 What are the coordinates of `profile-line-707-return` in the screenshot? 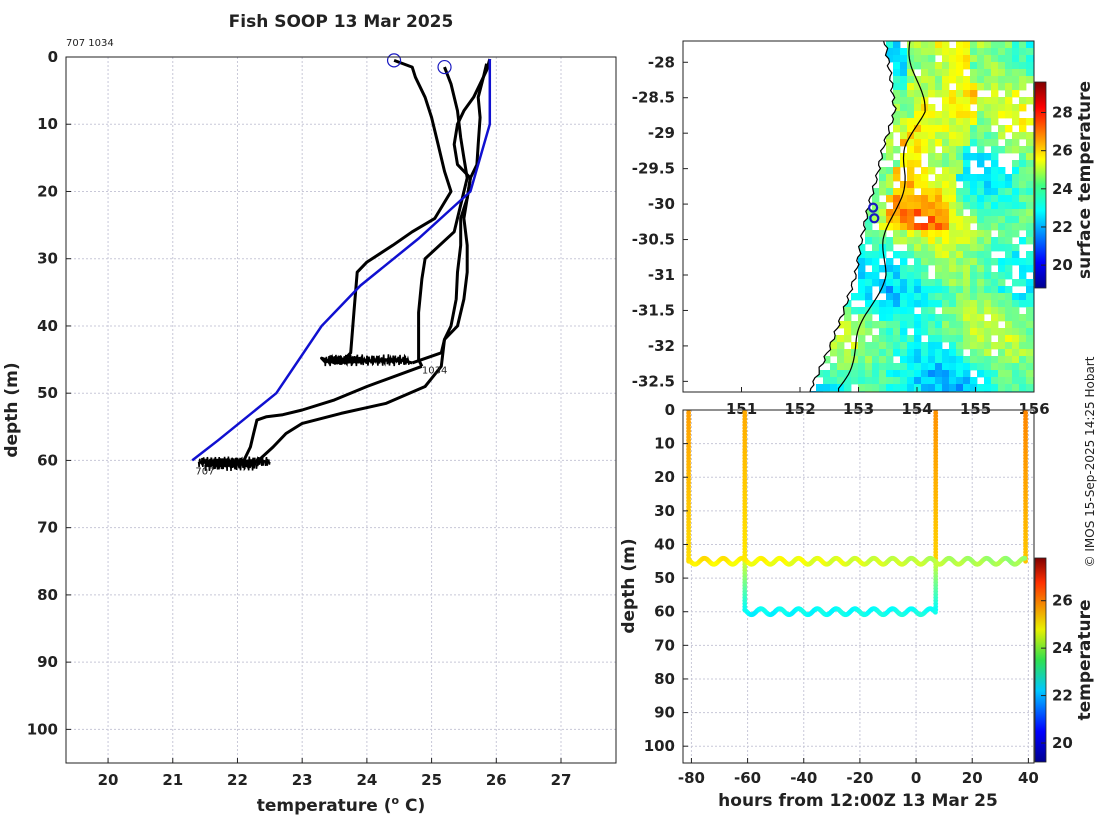 It's located at (451, 211).